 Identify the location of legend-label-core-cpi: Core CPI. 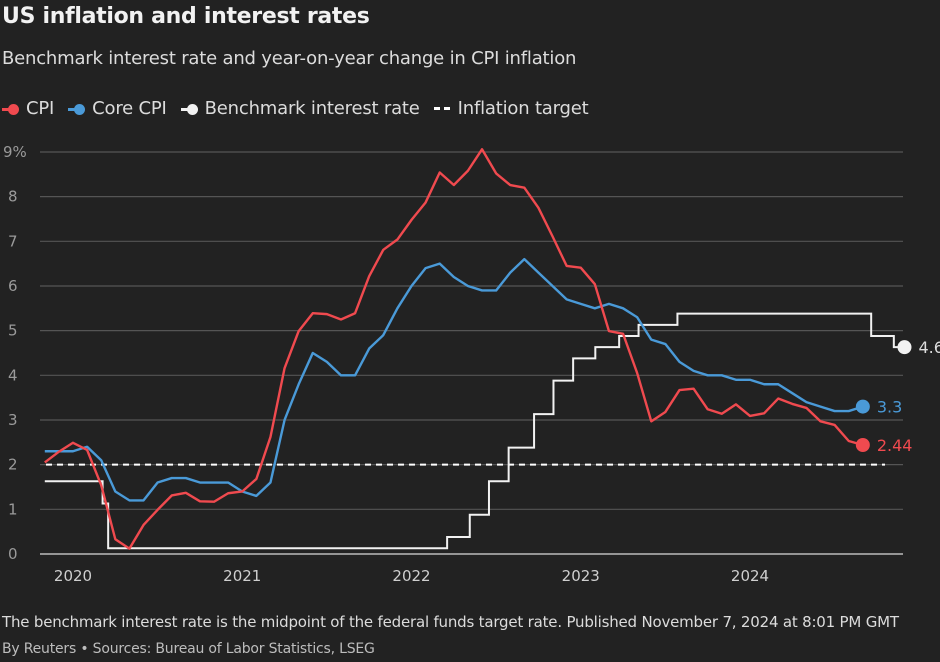
(129, 108).